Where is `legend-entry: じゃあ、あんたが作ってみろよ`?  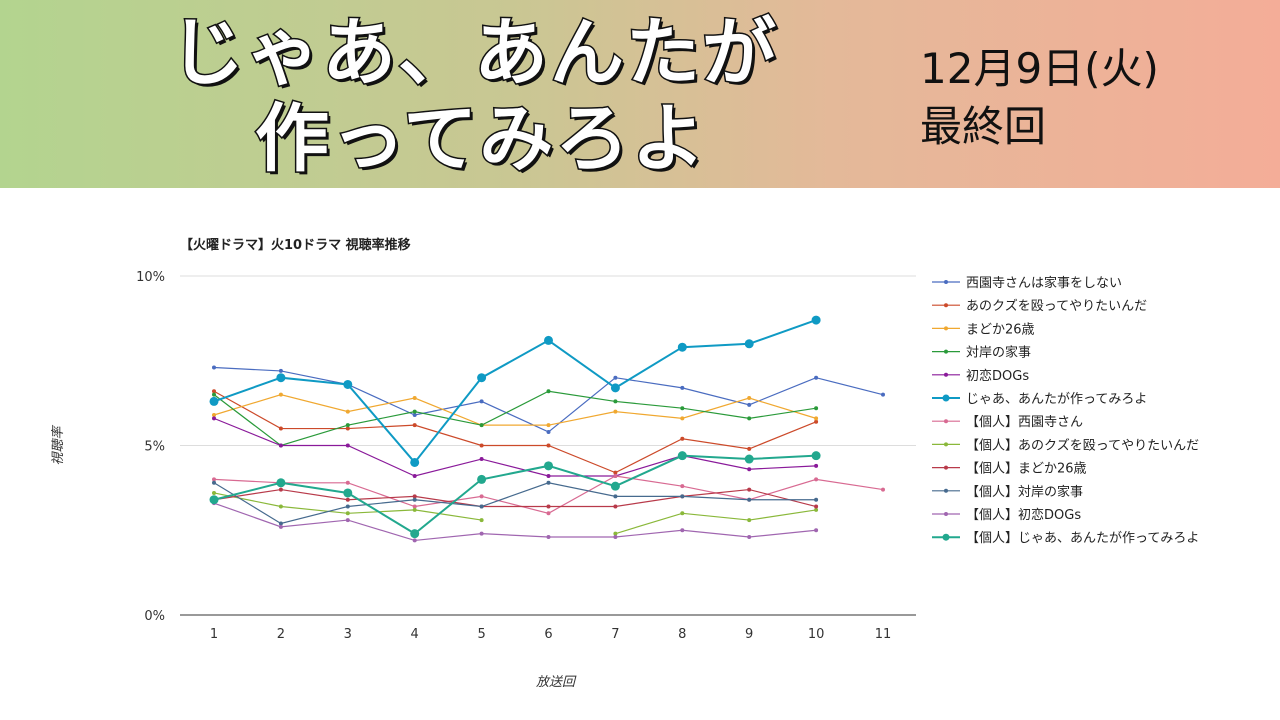 legend-entry: じゃあ、あんたが作ってみろよ is located at coordinates (1056, 399).